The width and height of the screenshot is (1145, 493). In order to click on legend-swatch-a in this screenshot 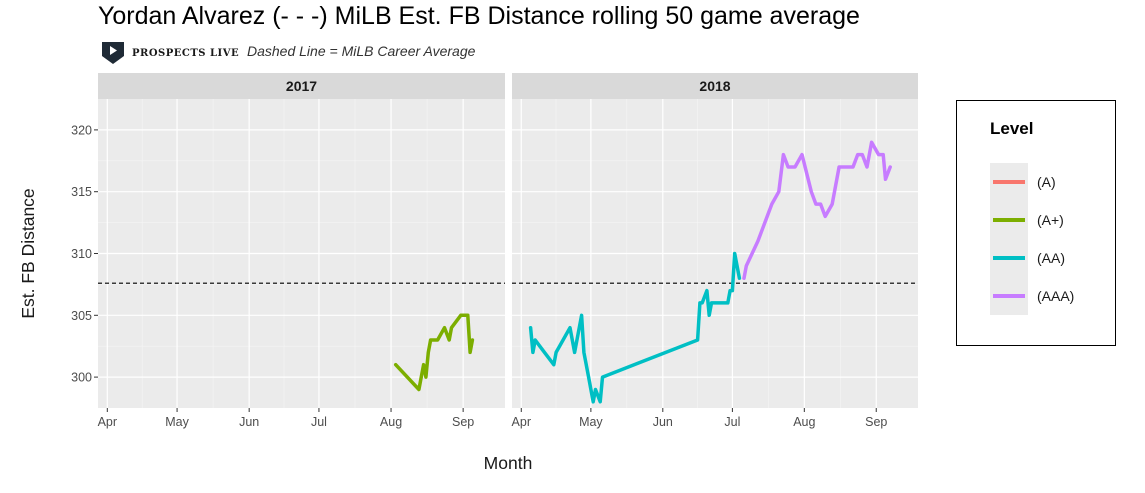, I will do `click(1009, 182)`.